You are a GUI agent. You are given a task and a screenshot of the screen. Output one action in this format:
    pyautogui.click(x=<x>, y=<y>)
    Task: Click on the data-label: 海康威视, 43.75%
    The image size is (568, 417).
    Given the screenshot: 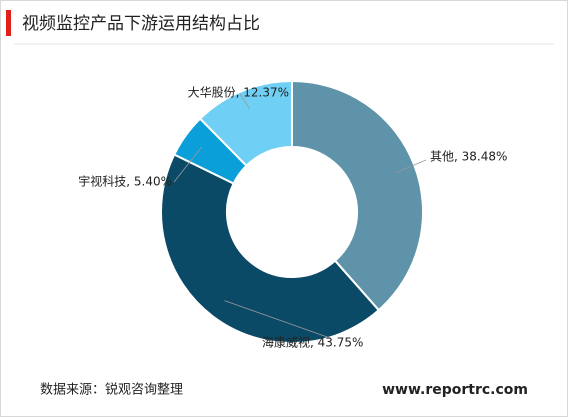 What is the action you would take?
    pyautogui.click(x=312, y=342)
    